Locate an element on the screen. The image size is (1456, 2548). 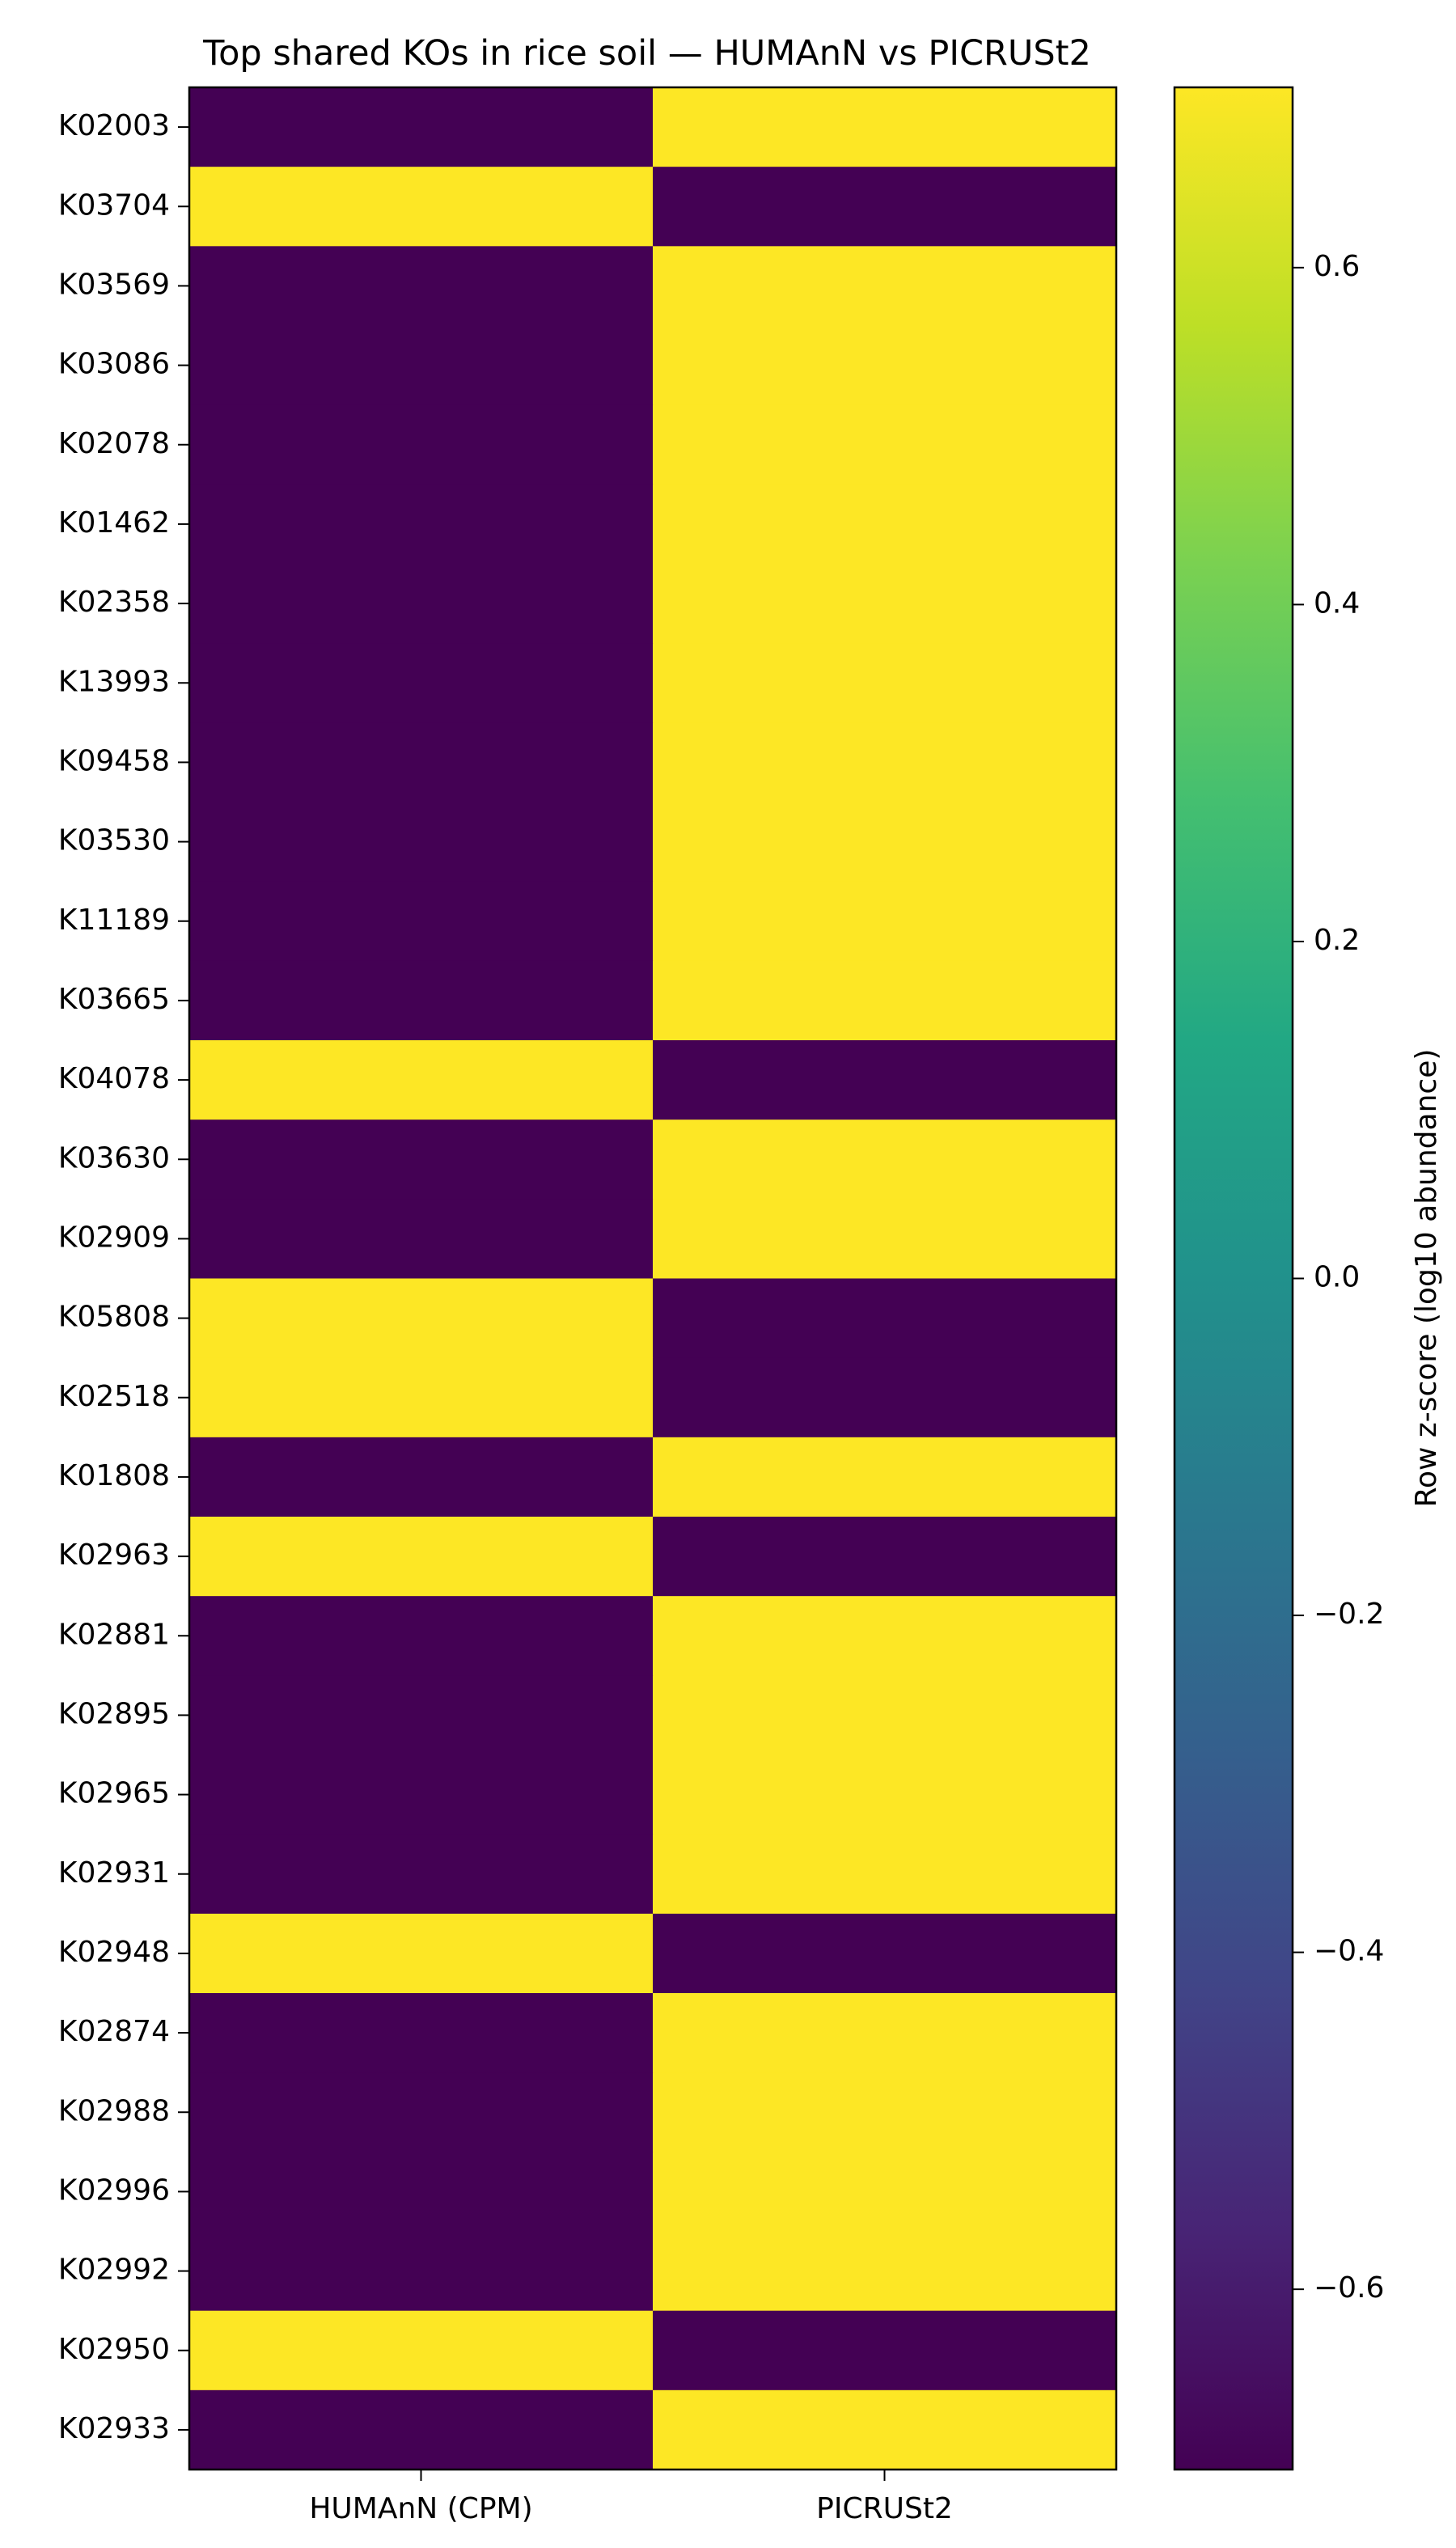
row-label: K02909 is located at coordinates (114, 1237).